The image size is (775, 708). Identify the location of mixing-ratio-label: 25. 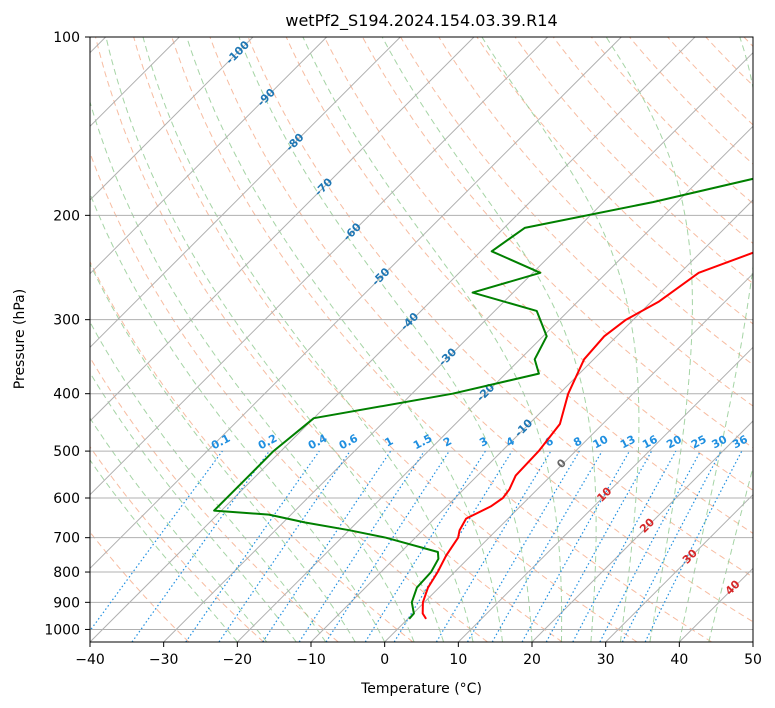
(699, 442).